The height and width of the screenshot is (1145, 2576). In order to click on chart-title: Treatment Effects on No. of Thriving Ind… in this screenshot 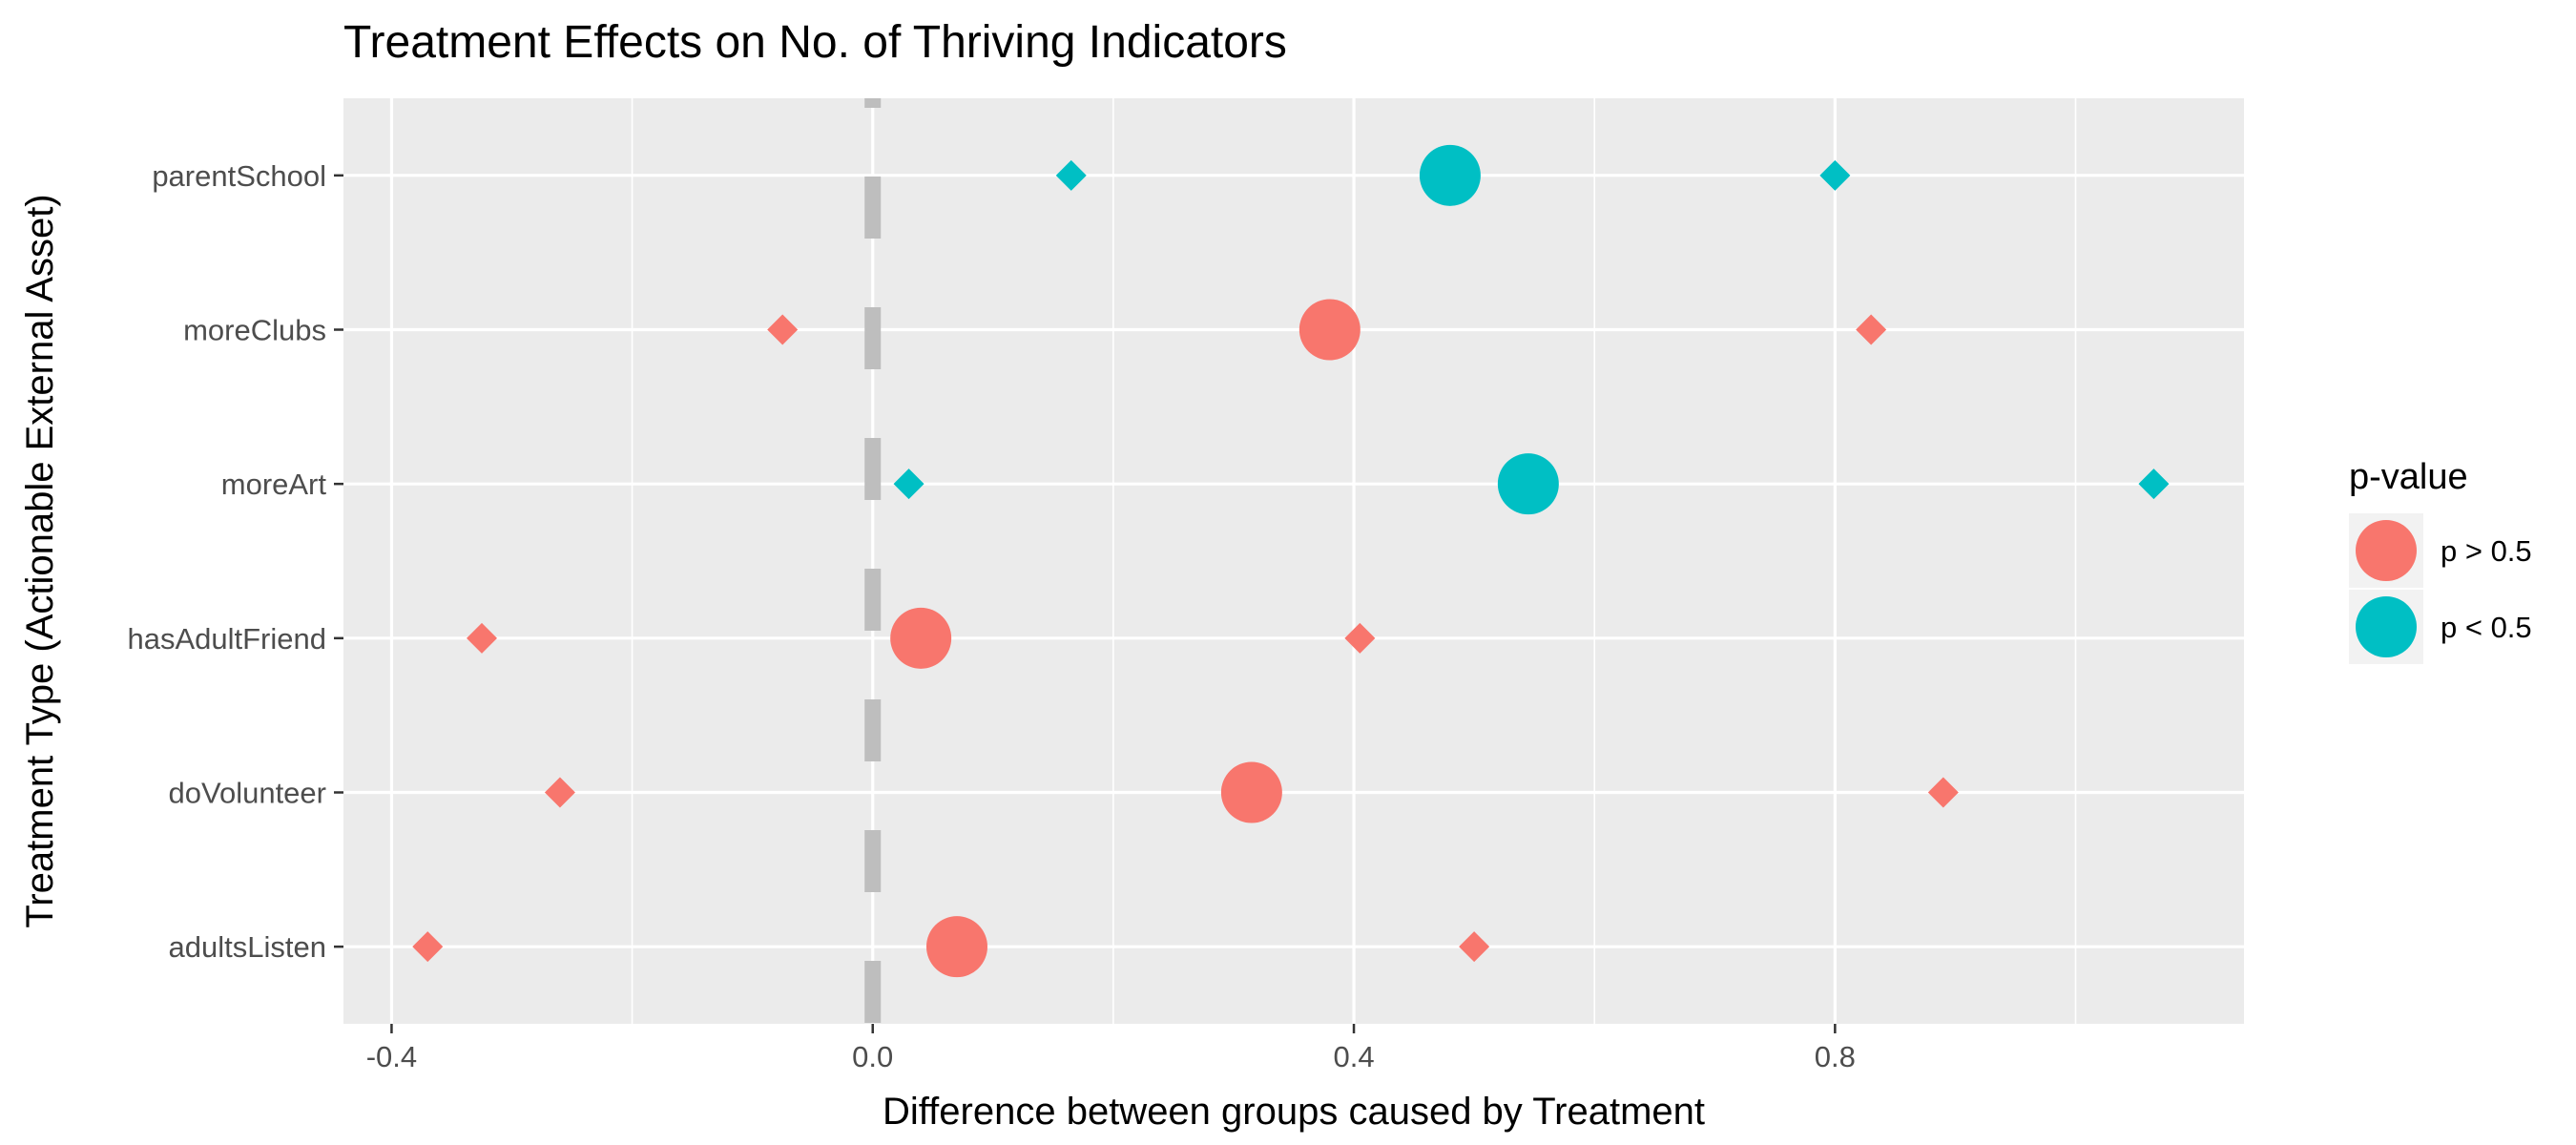, I will do `click(815, 43)`.